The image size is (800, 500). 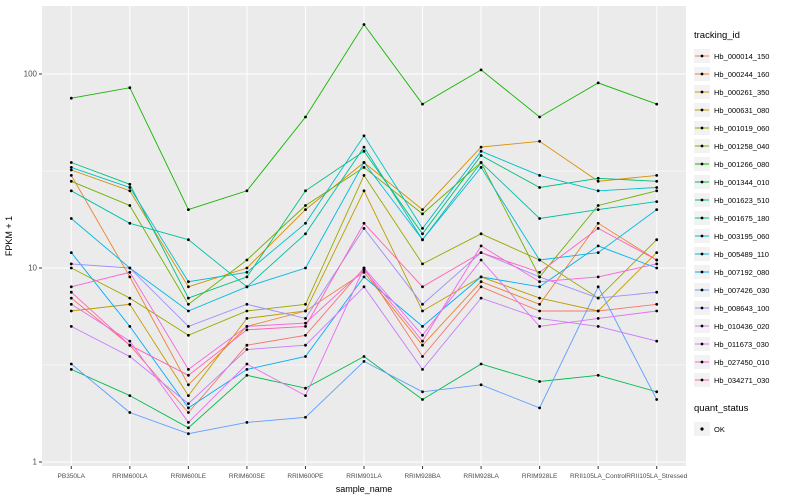 I want to click on legend-label: Hb_001019_060, so click(x=742, y=128).